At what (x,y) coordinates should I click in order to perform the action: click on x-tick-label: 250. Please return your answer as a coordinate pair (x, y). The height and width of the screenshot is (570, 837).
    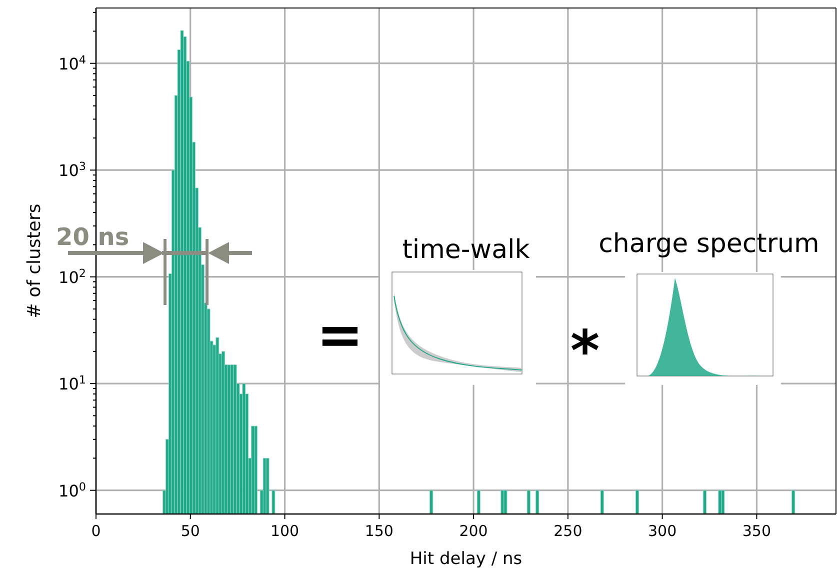
    Looking at the image, I should click on (568, 531).